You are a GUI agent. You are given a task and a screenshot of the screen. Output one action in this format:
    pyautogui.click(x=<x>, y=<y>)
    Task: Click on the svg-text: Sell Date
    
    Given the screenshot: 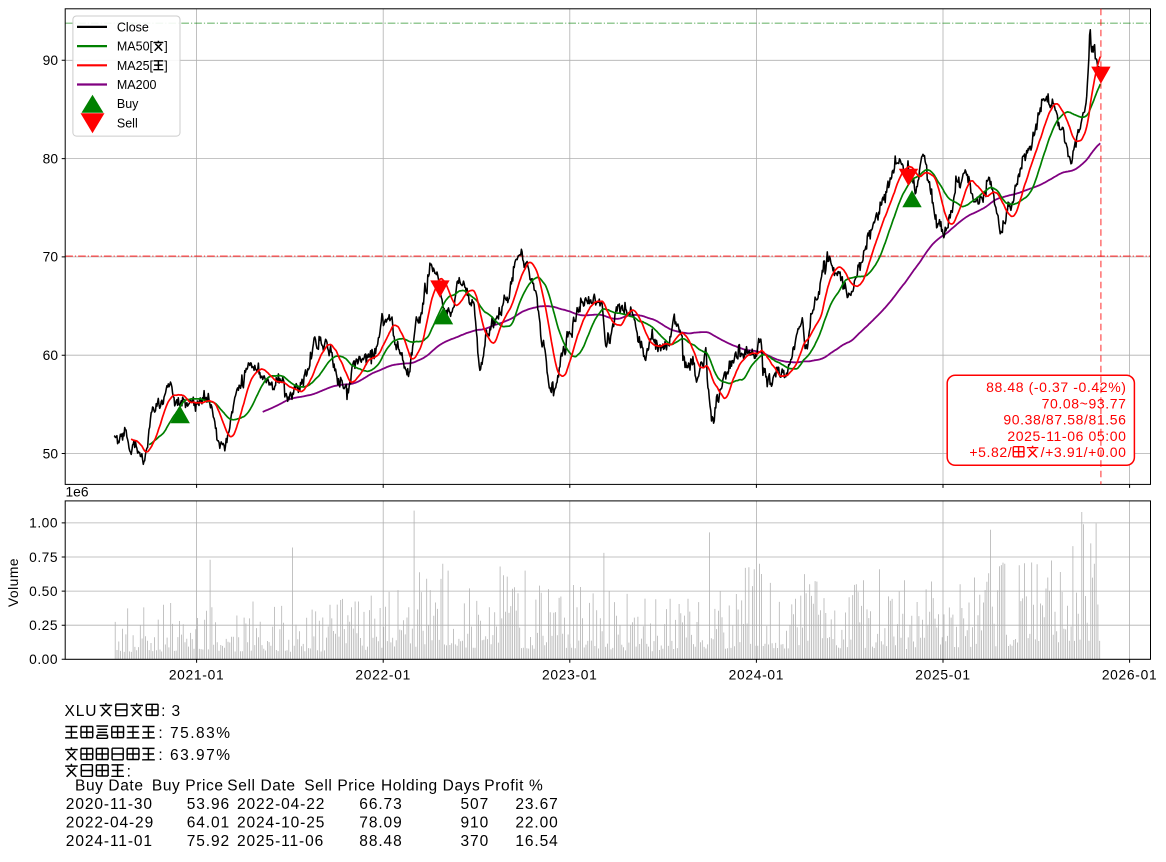 What is the action you would take?
    pyautogui.click(x=261, y=786)
    